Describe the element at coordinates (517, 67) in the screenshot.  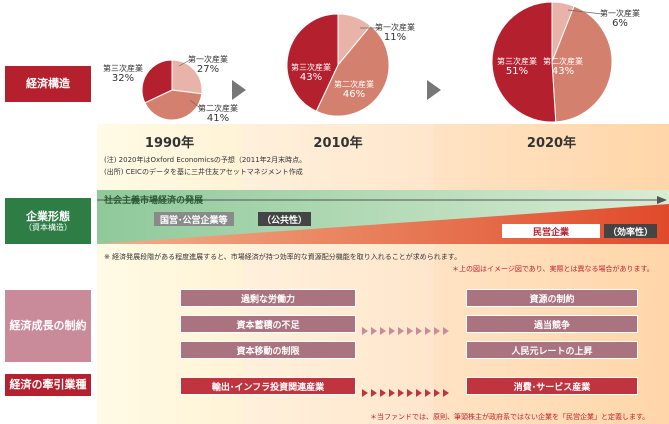
I see `pie-2020-label-tertiary: 第三次産業 51%` at that location.